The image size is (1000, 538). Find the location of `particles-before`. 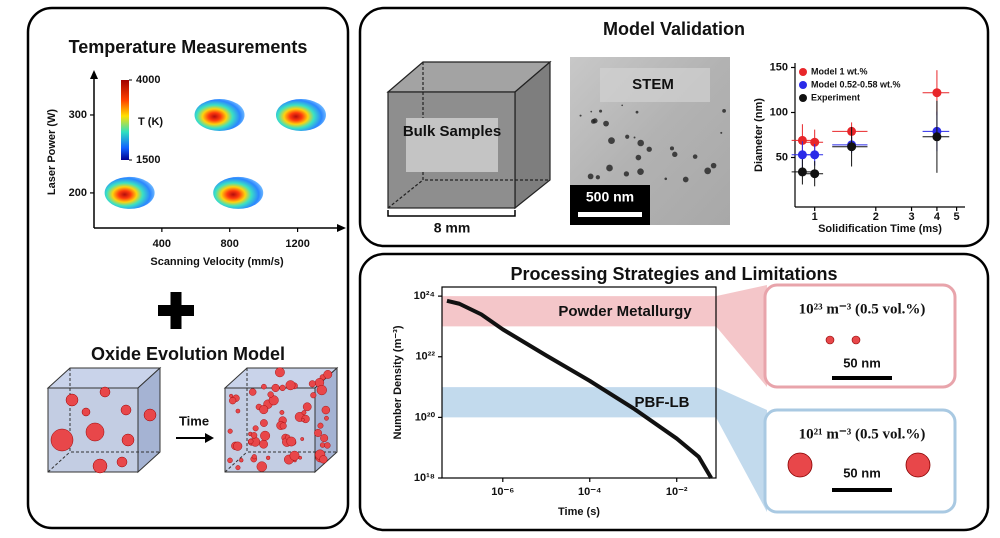

particles-before is located at coordinates (103, 430).